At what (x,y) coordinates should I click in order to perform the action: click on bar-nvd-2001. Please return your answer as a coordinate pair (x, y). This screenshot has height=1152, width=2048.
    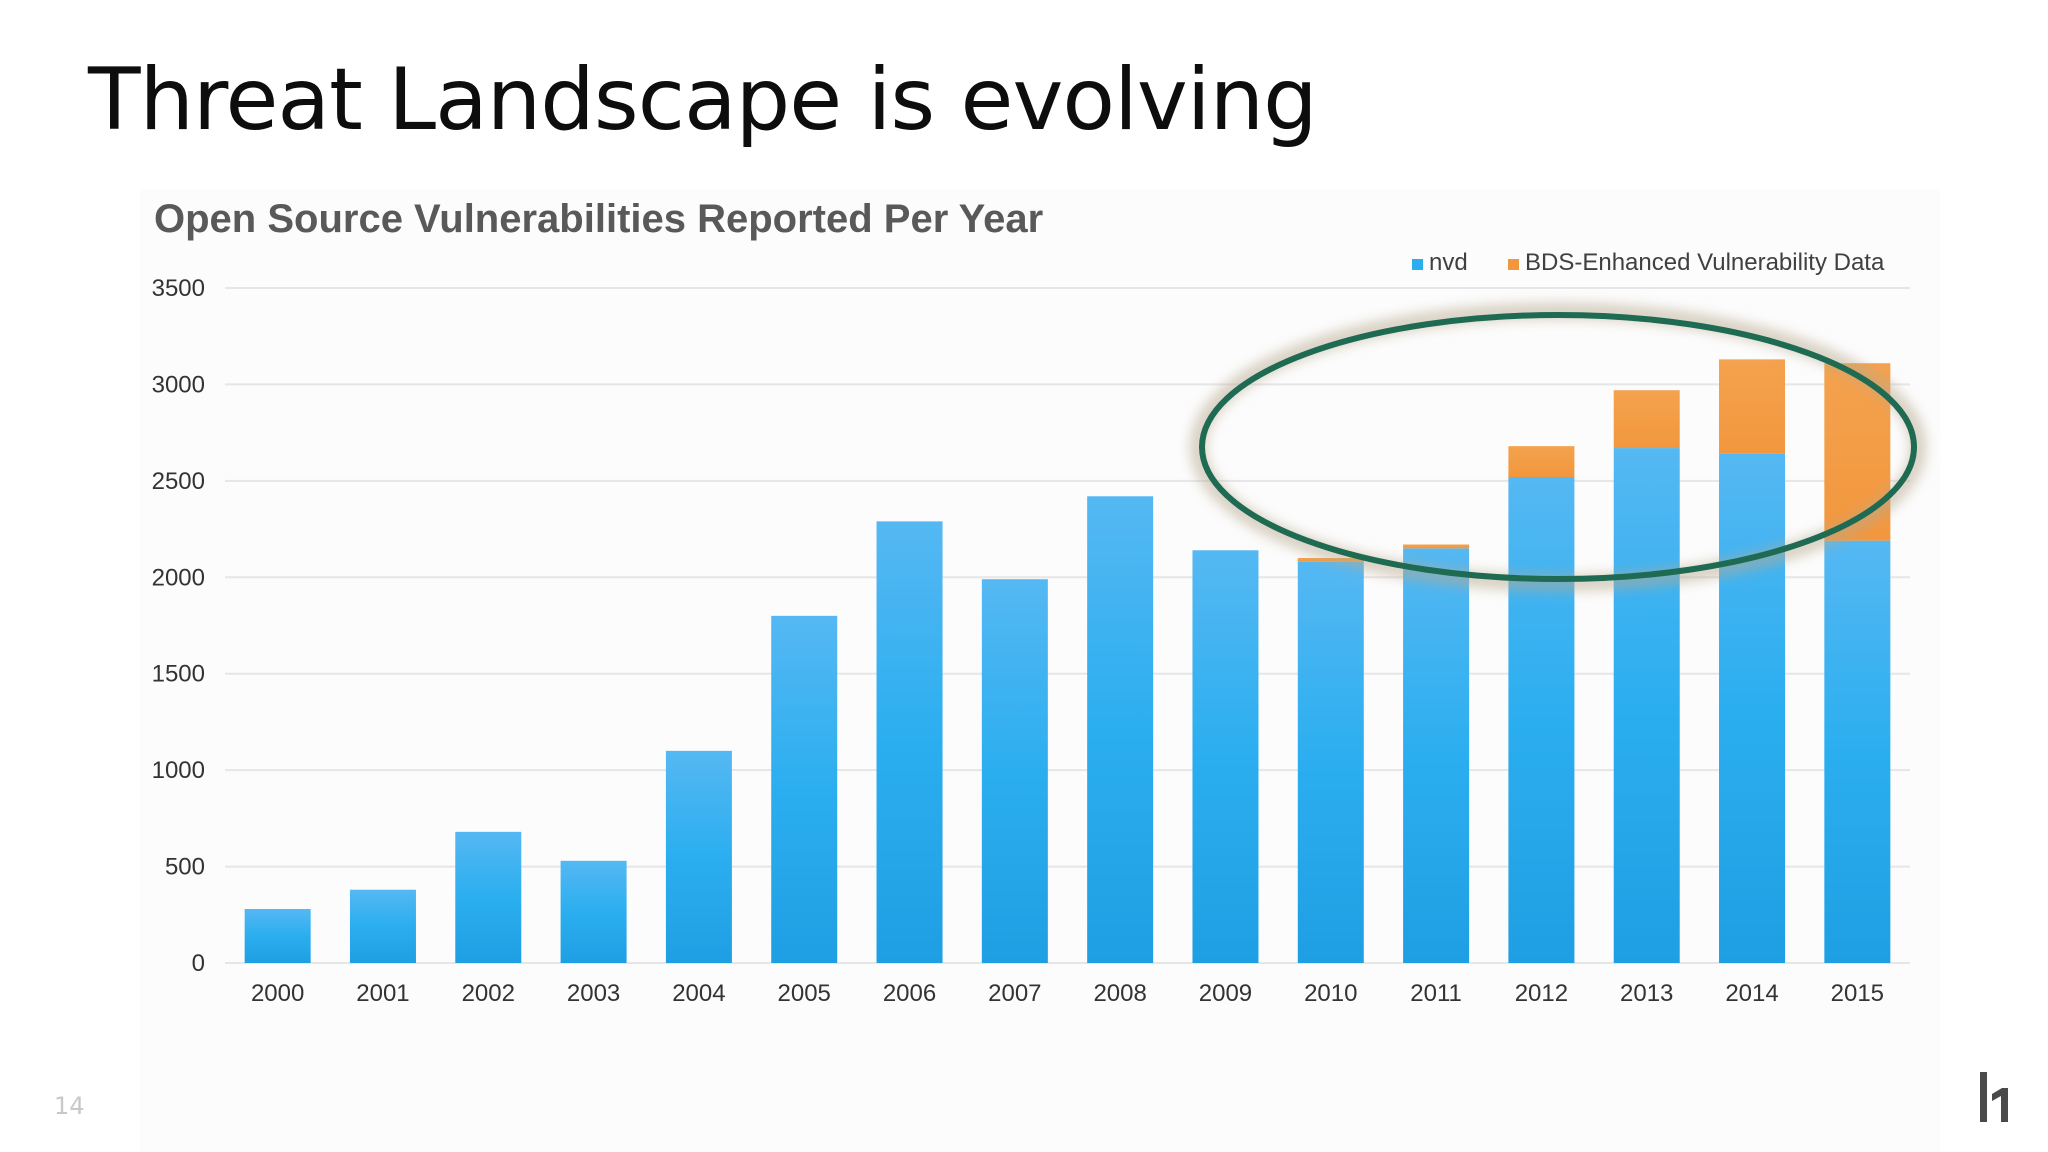
    Looking at the image, I should click on (382, 926).